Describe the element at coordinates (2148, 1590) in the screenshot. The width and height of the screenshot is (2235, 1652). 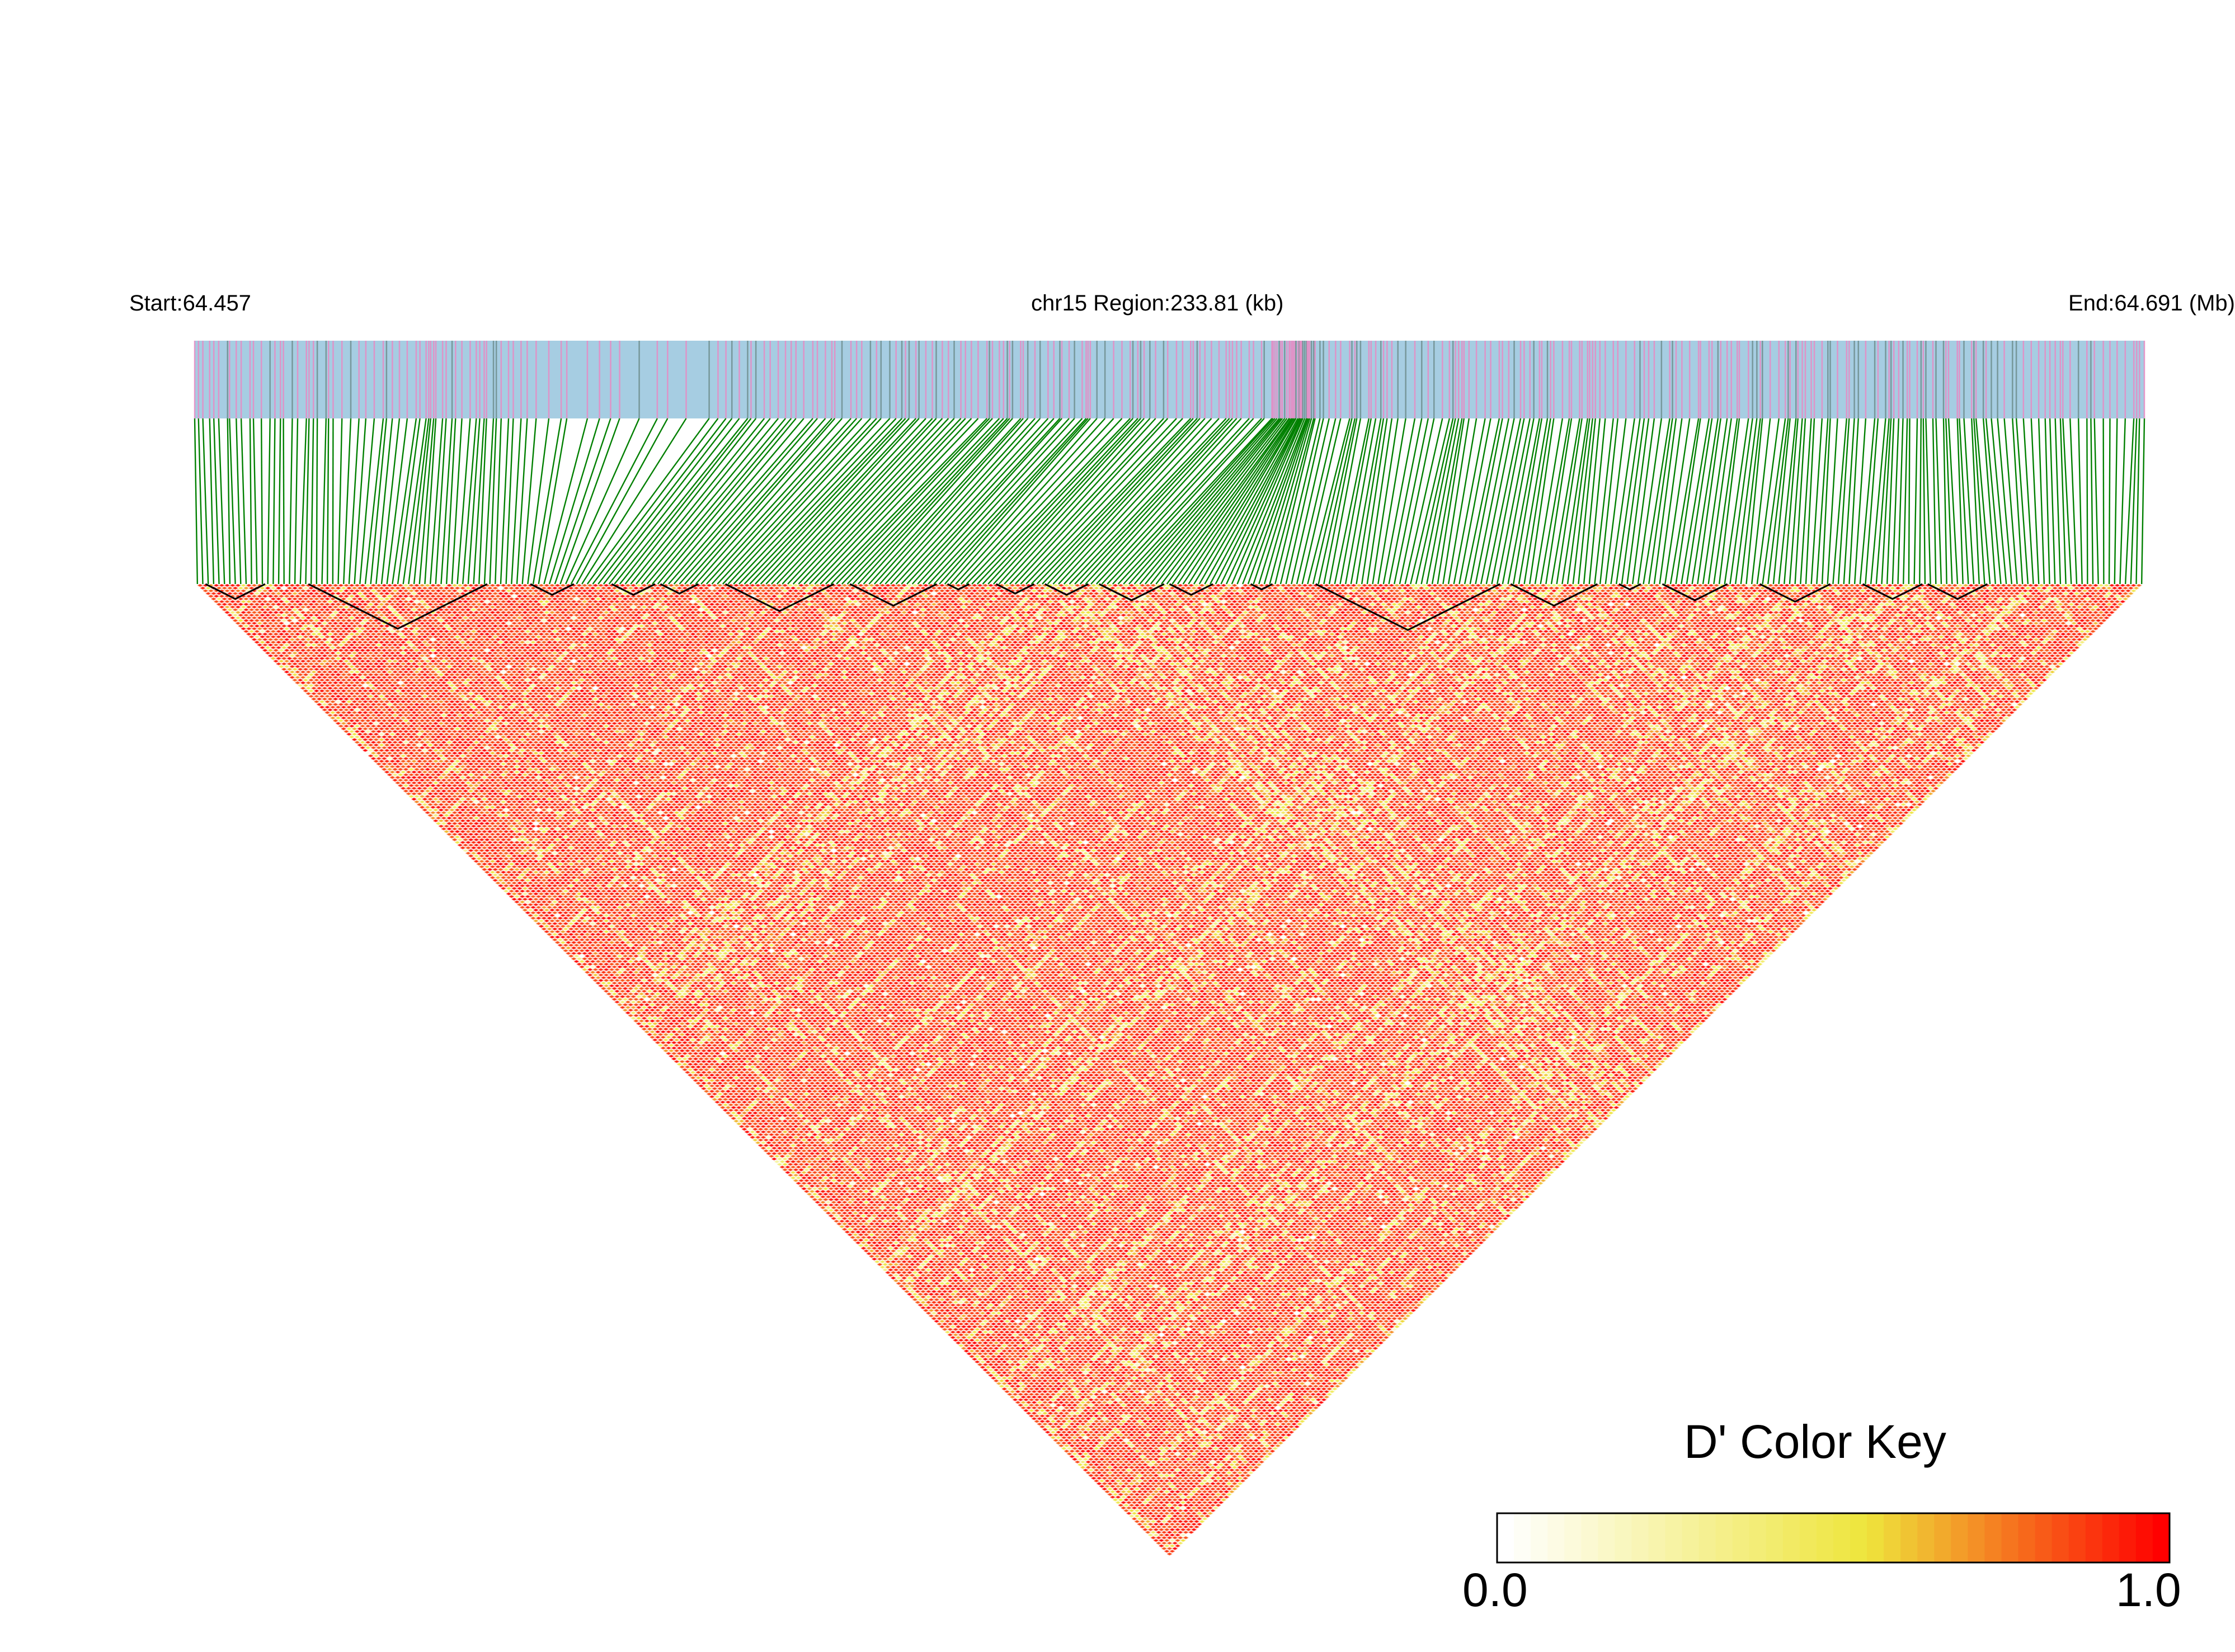
I see `color-key-max-label: 1.0` at that location.